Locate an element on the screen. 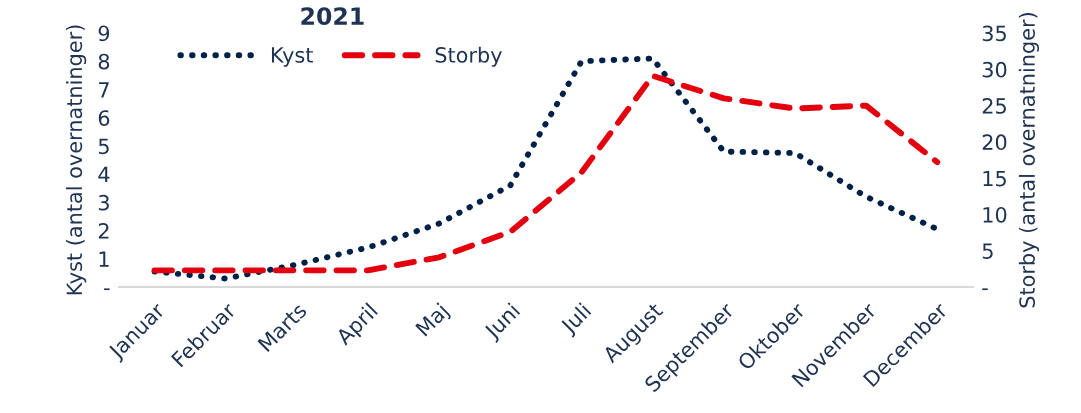 This screenshot has height=413, width=1081. y2-tick-label: 10 is located at coordinates (995, 214).